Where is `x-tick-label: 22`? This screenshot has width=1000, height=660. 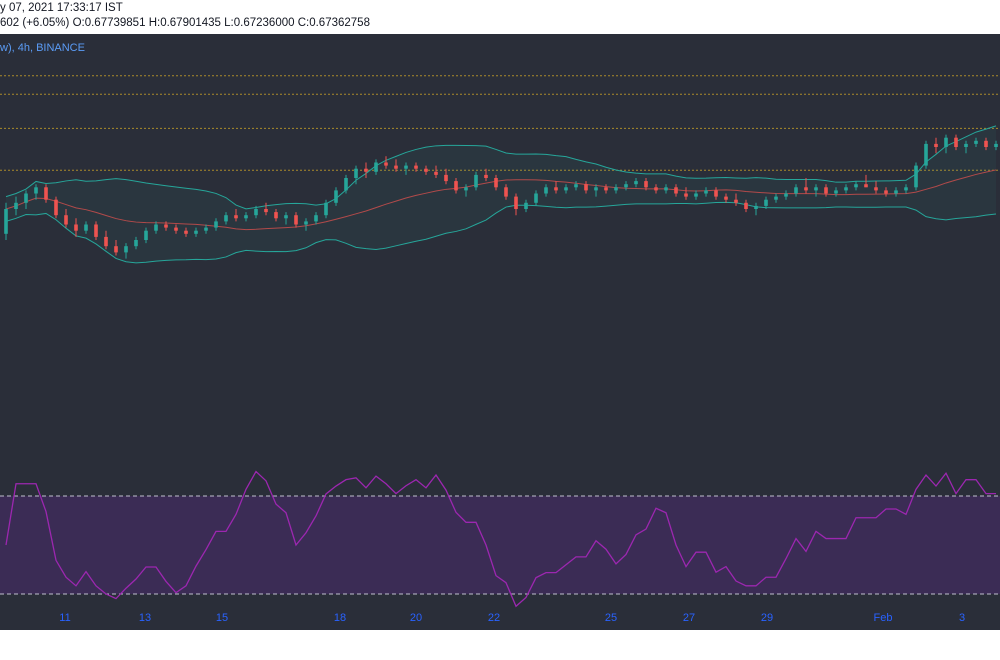
x-tick-label: 22 is located at coordinates (494, 618).